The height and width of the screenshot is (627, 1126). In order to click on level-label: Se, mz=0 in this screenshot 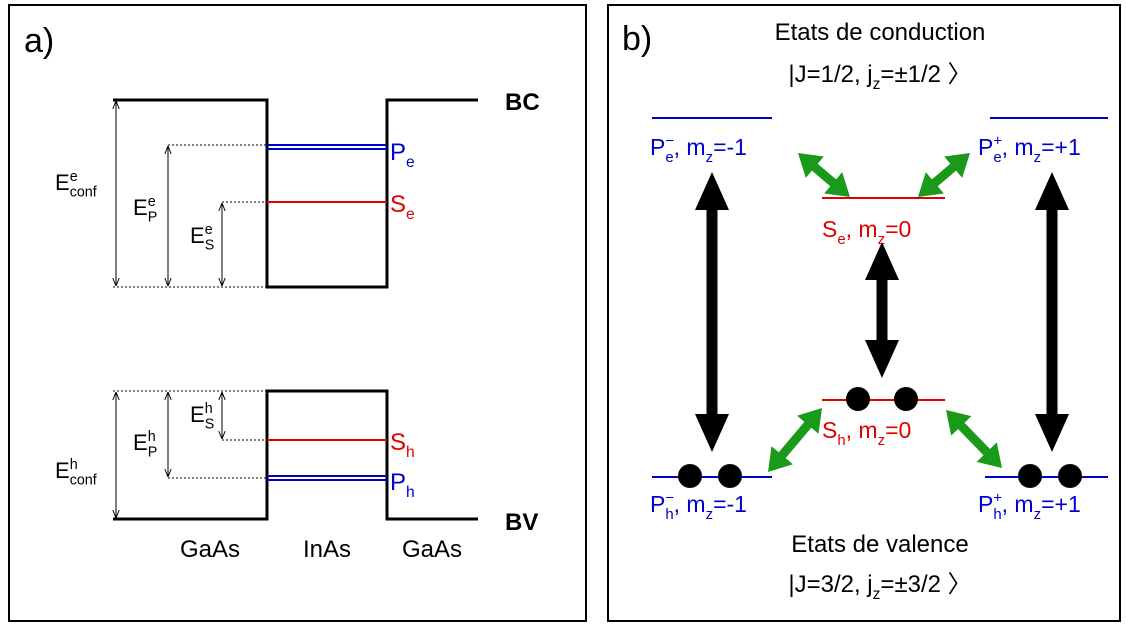, I will do `click(866, 232)`.